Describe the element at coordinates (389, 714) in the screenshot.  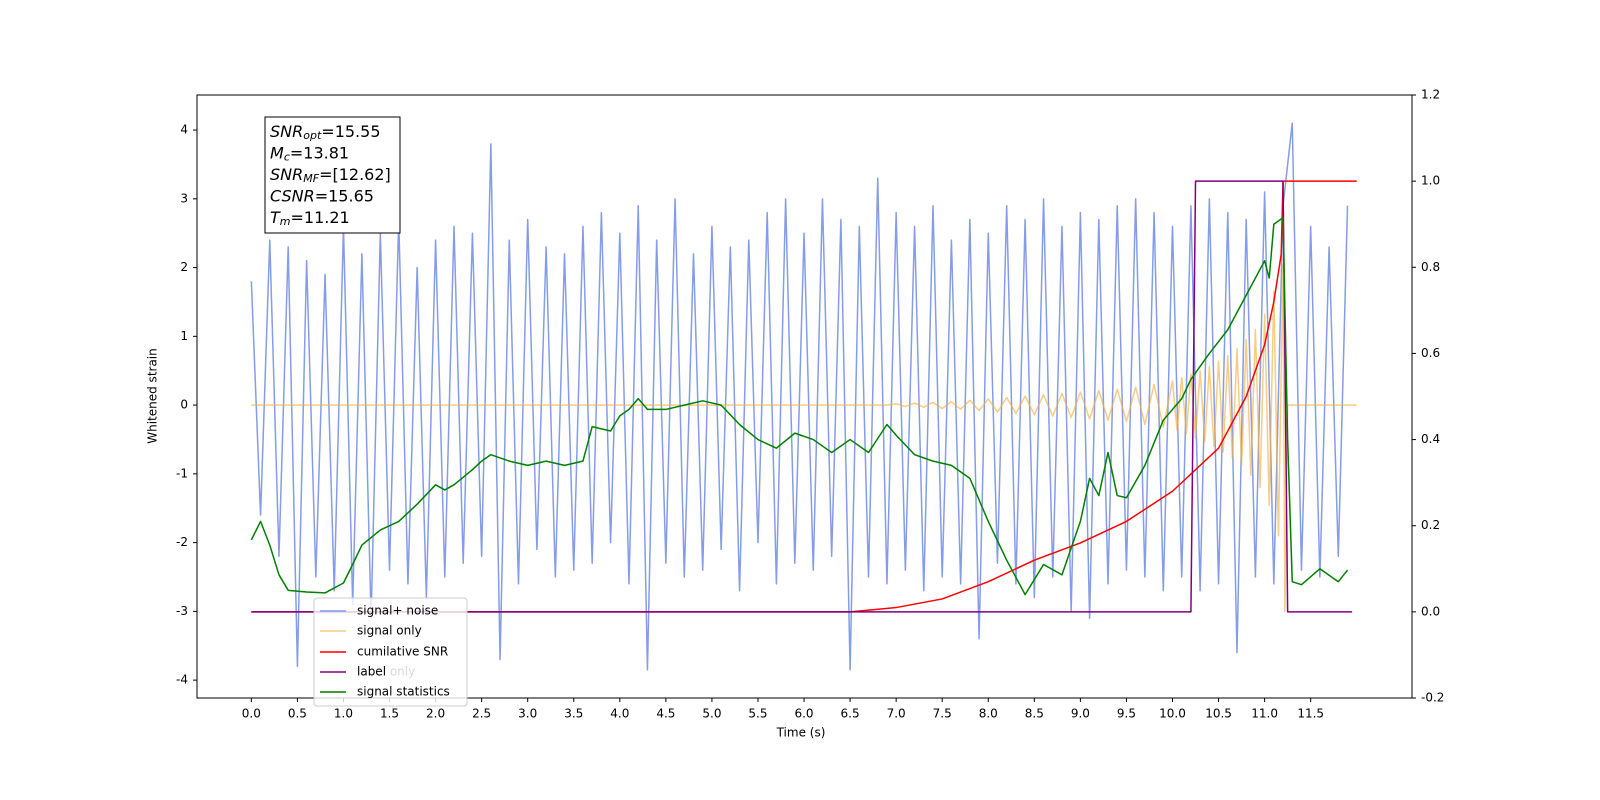
I see `x-tick-label: 1.5` at that location.